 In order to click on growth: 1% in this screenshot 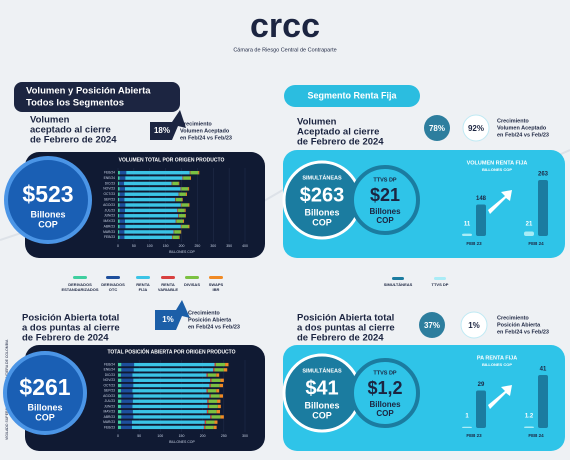, I will do `click(474, 325)`.